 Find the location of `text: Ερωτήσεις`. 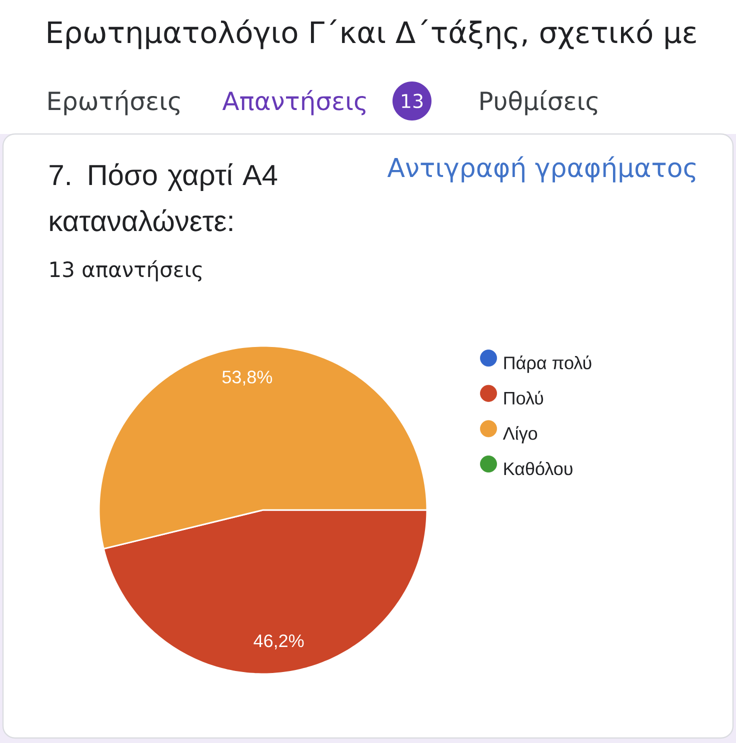

text: Ερωτήσεις is located at coordinates (114, 103).